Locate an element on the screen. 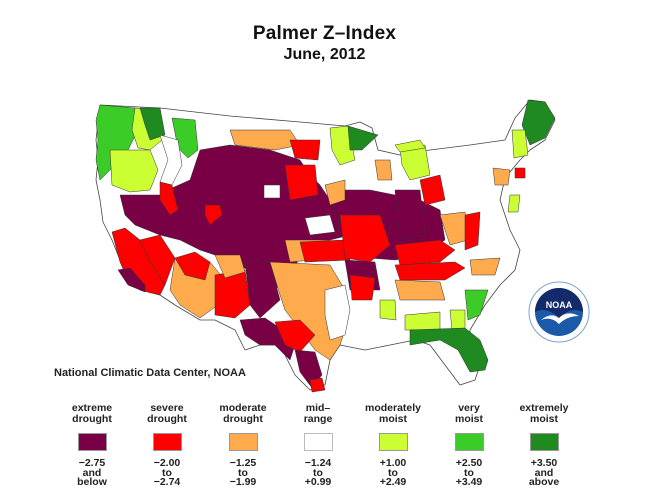  region-ga-moist is located at coordinates (457, 320).